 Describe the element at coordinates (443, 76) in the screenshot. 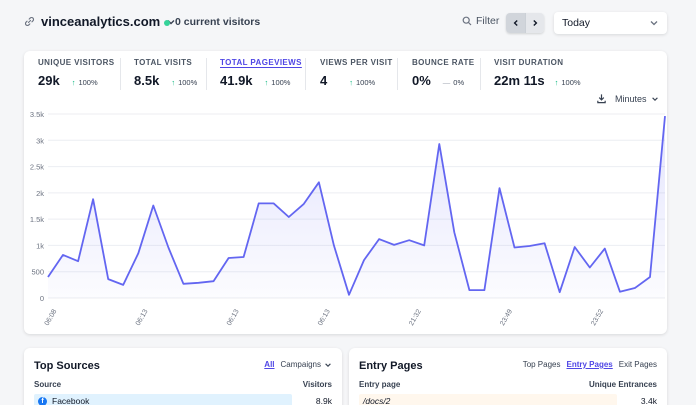

I see `stat-bounce-rate: BOUNCE RATE 0% —0%` at that location.